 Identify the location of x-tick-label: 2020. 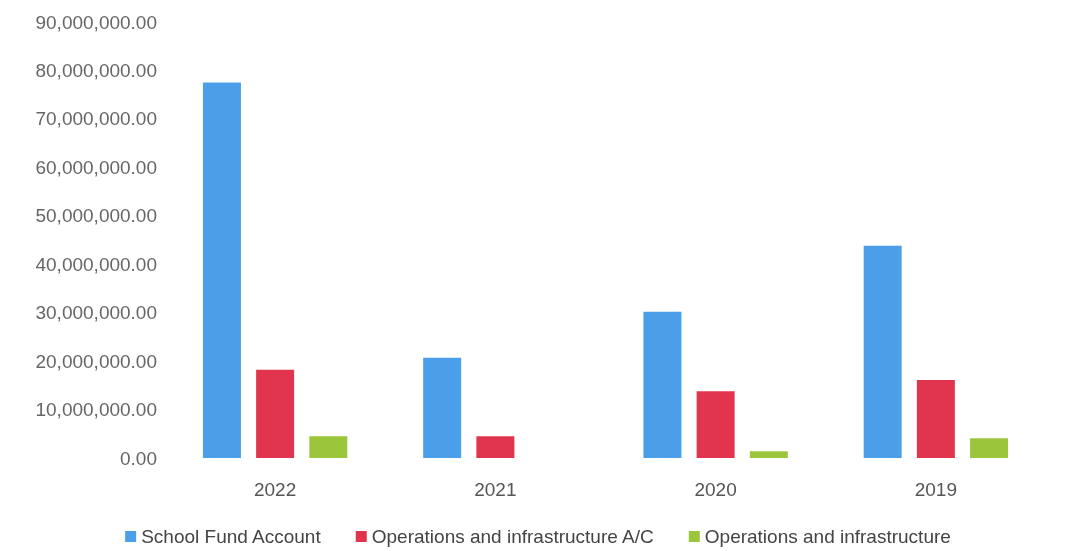
(715, 489).